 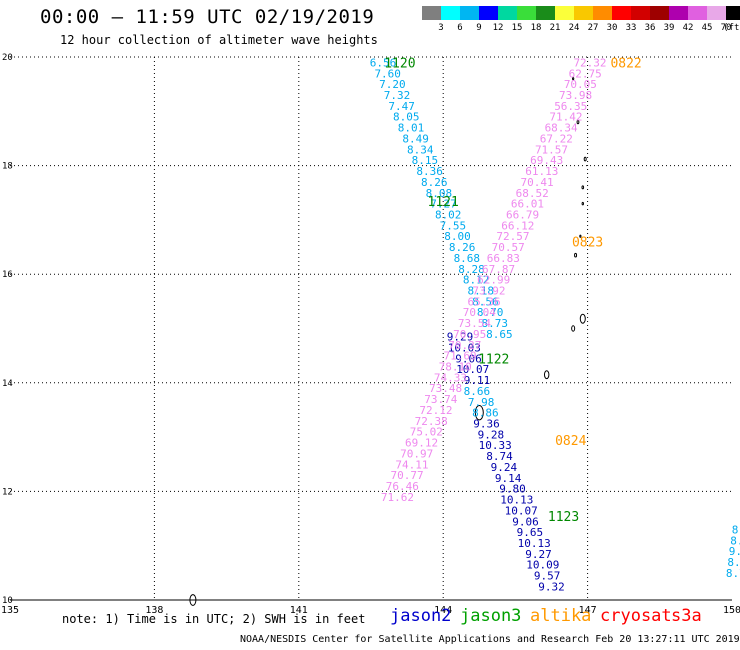 I want to click on wave-height-value: 67.22, so click(x=556, y=138).